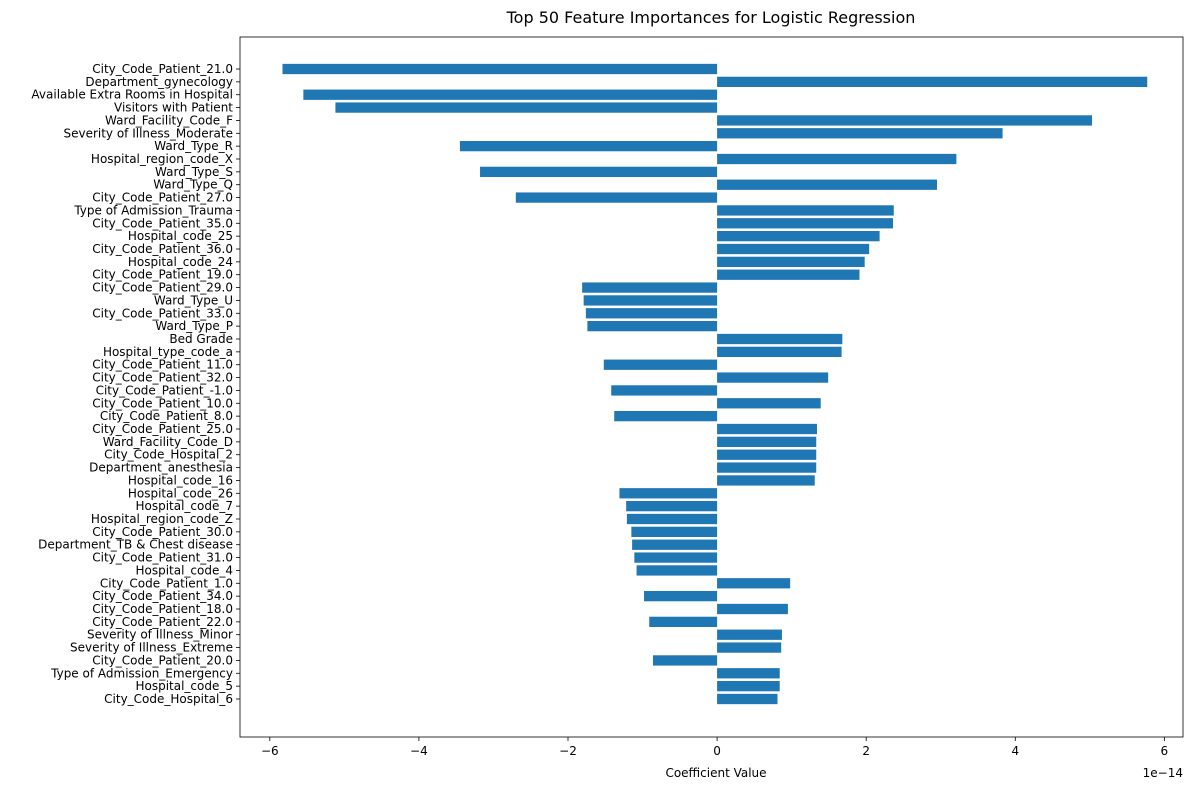 The width and height of the screenshot is (1189, 790). Describe the element at coordinates (180, 493) in the screenshot. I see `y-tick-label: Hospital_code_26` at that location.